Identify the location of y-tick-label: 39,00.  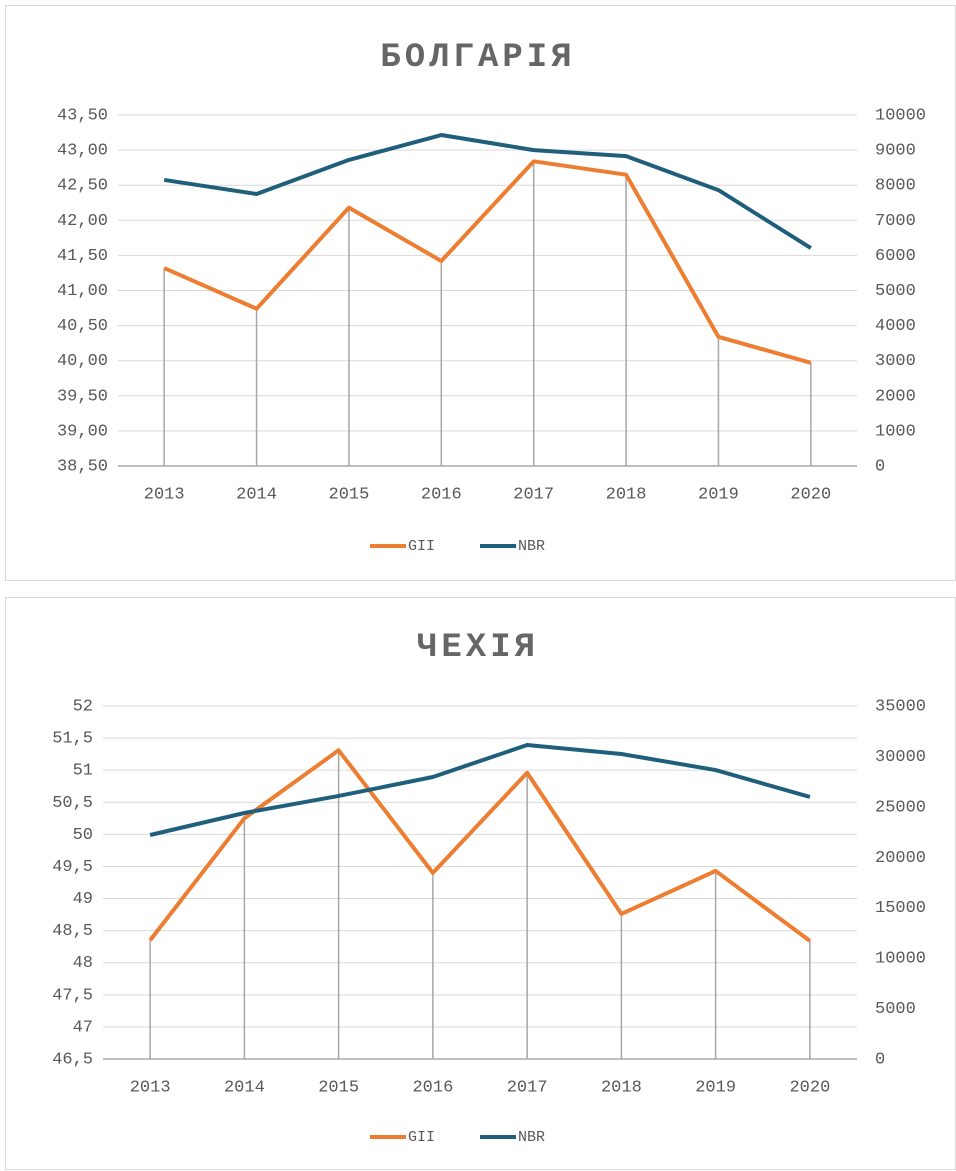
(82, 431).